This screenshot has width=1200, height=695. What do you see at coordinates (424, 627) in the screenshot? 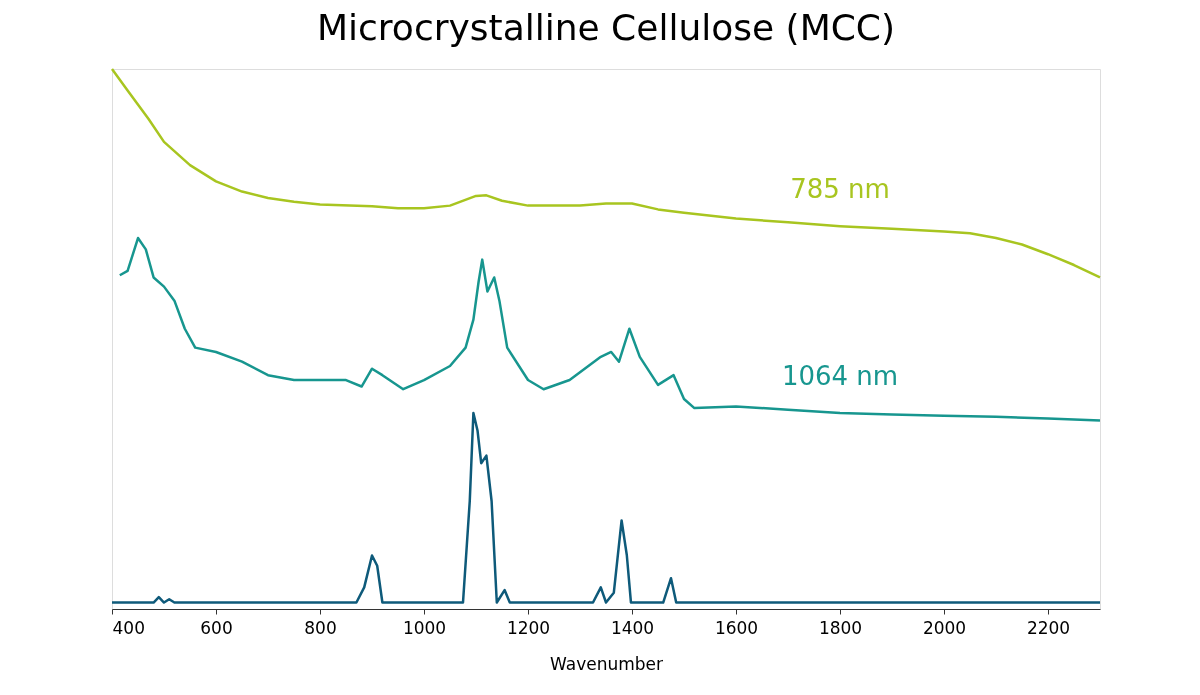
I see `x-tick-label: 1000` at bounding box center [424, 627].